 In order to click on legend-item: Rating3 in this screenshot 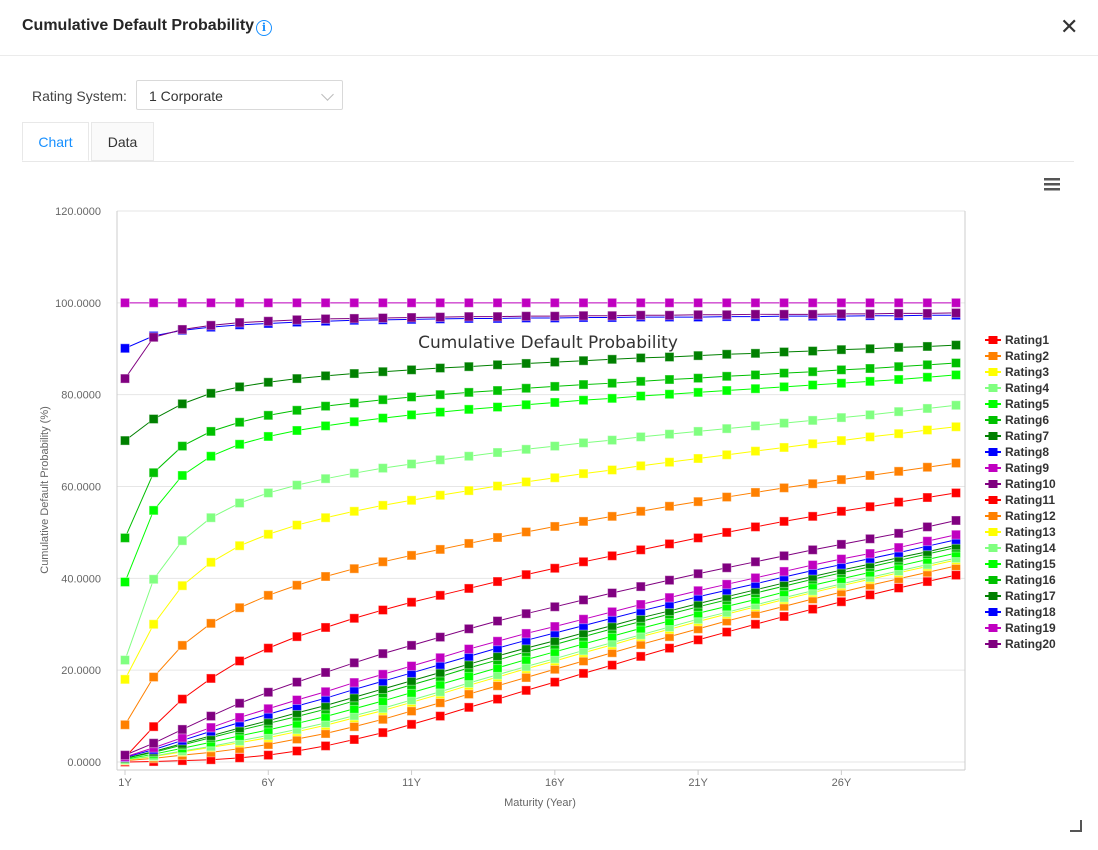, I will do `click(1017, 372)`.